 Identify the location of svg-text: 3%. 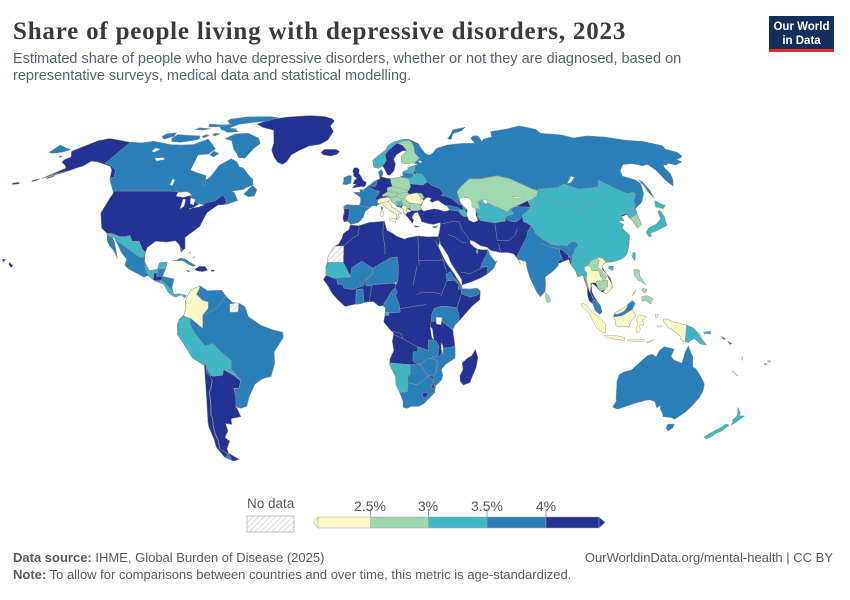
(428, 506).